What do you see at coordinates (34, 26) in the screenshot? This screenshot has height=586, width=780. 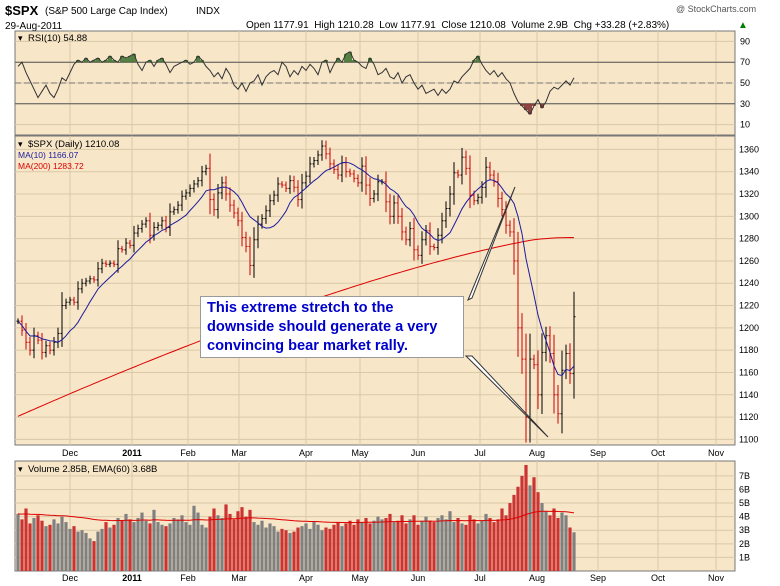 I see `chart-date: 29-Aug-2011` at bounding box center [34, 26].